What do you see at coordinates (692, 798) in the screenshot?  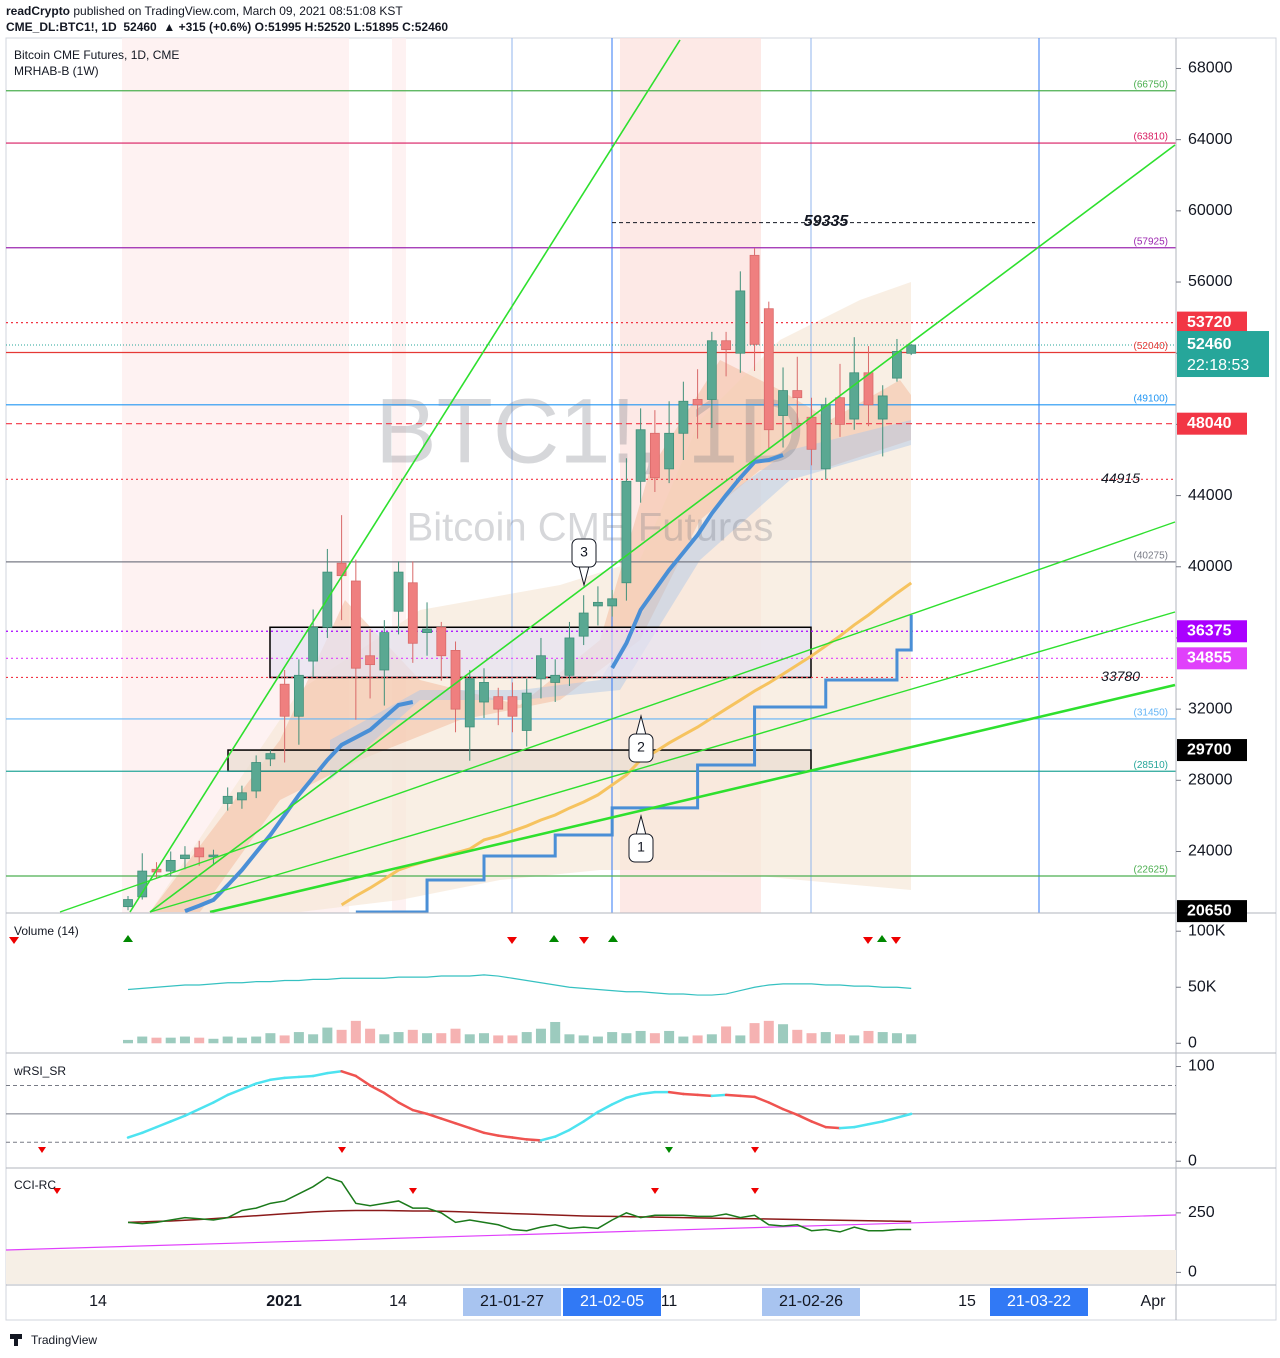 I see `trend-line` at bounding box center [692, 798].